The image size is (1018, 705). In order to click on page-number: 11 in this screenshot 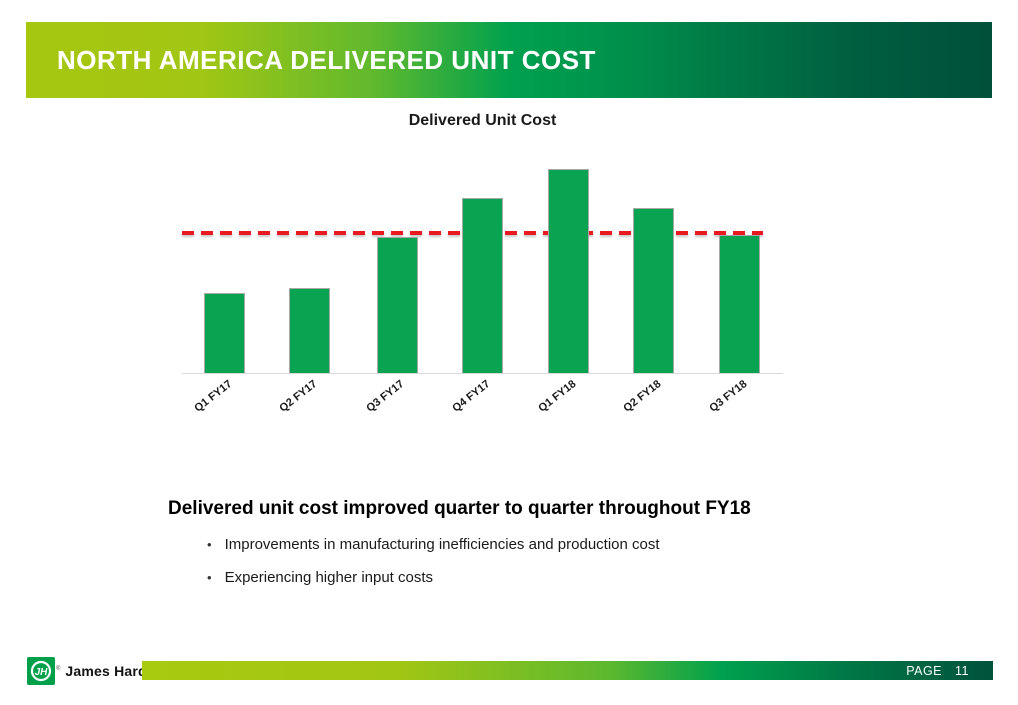, I will do `click(962, 670)`.